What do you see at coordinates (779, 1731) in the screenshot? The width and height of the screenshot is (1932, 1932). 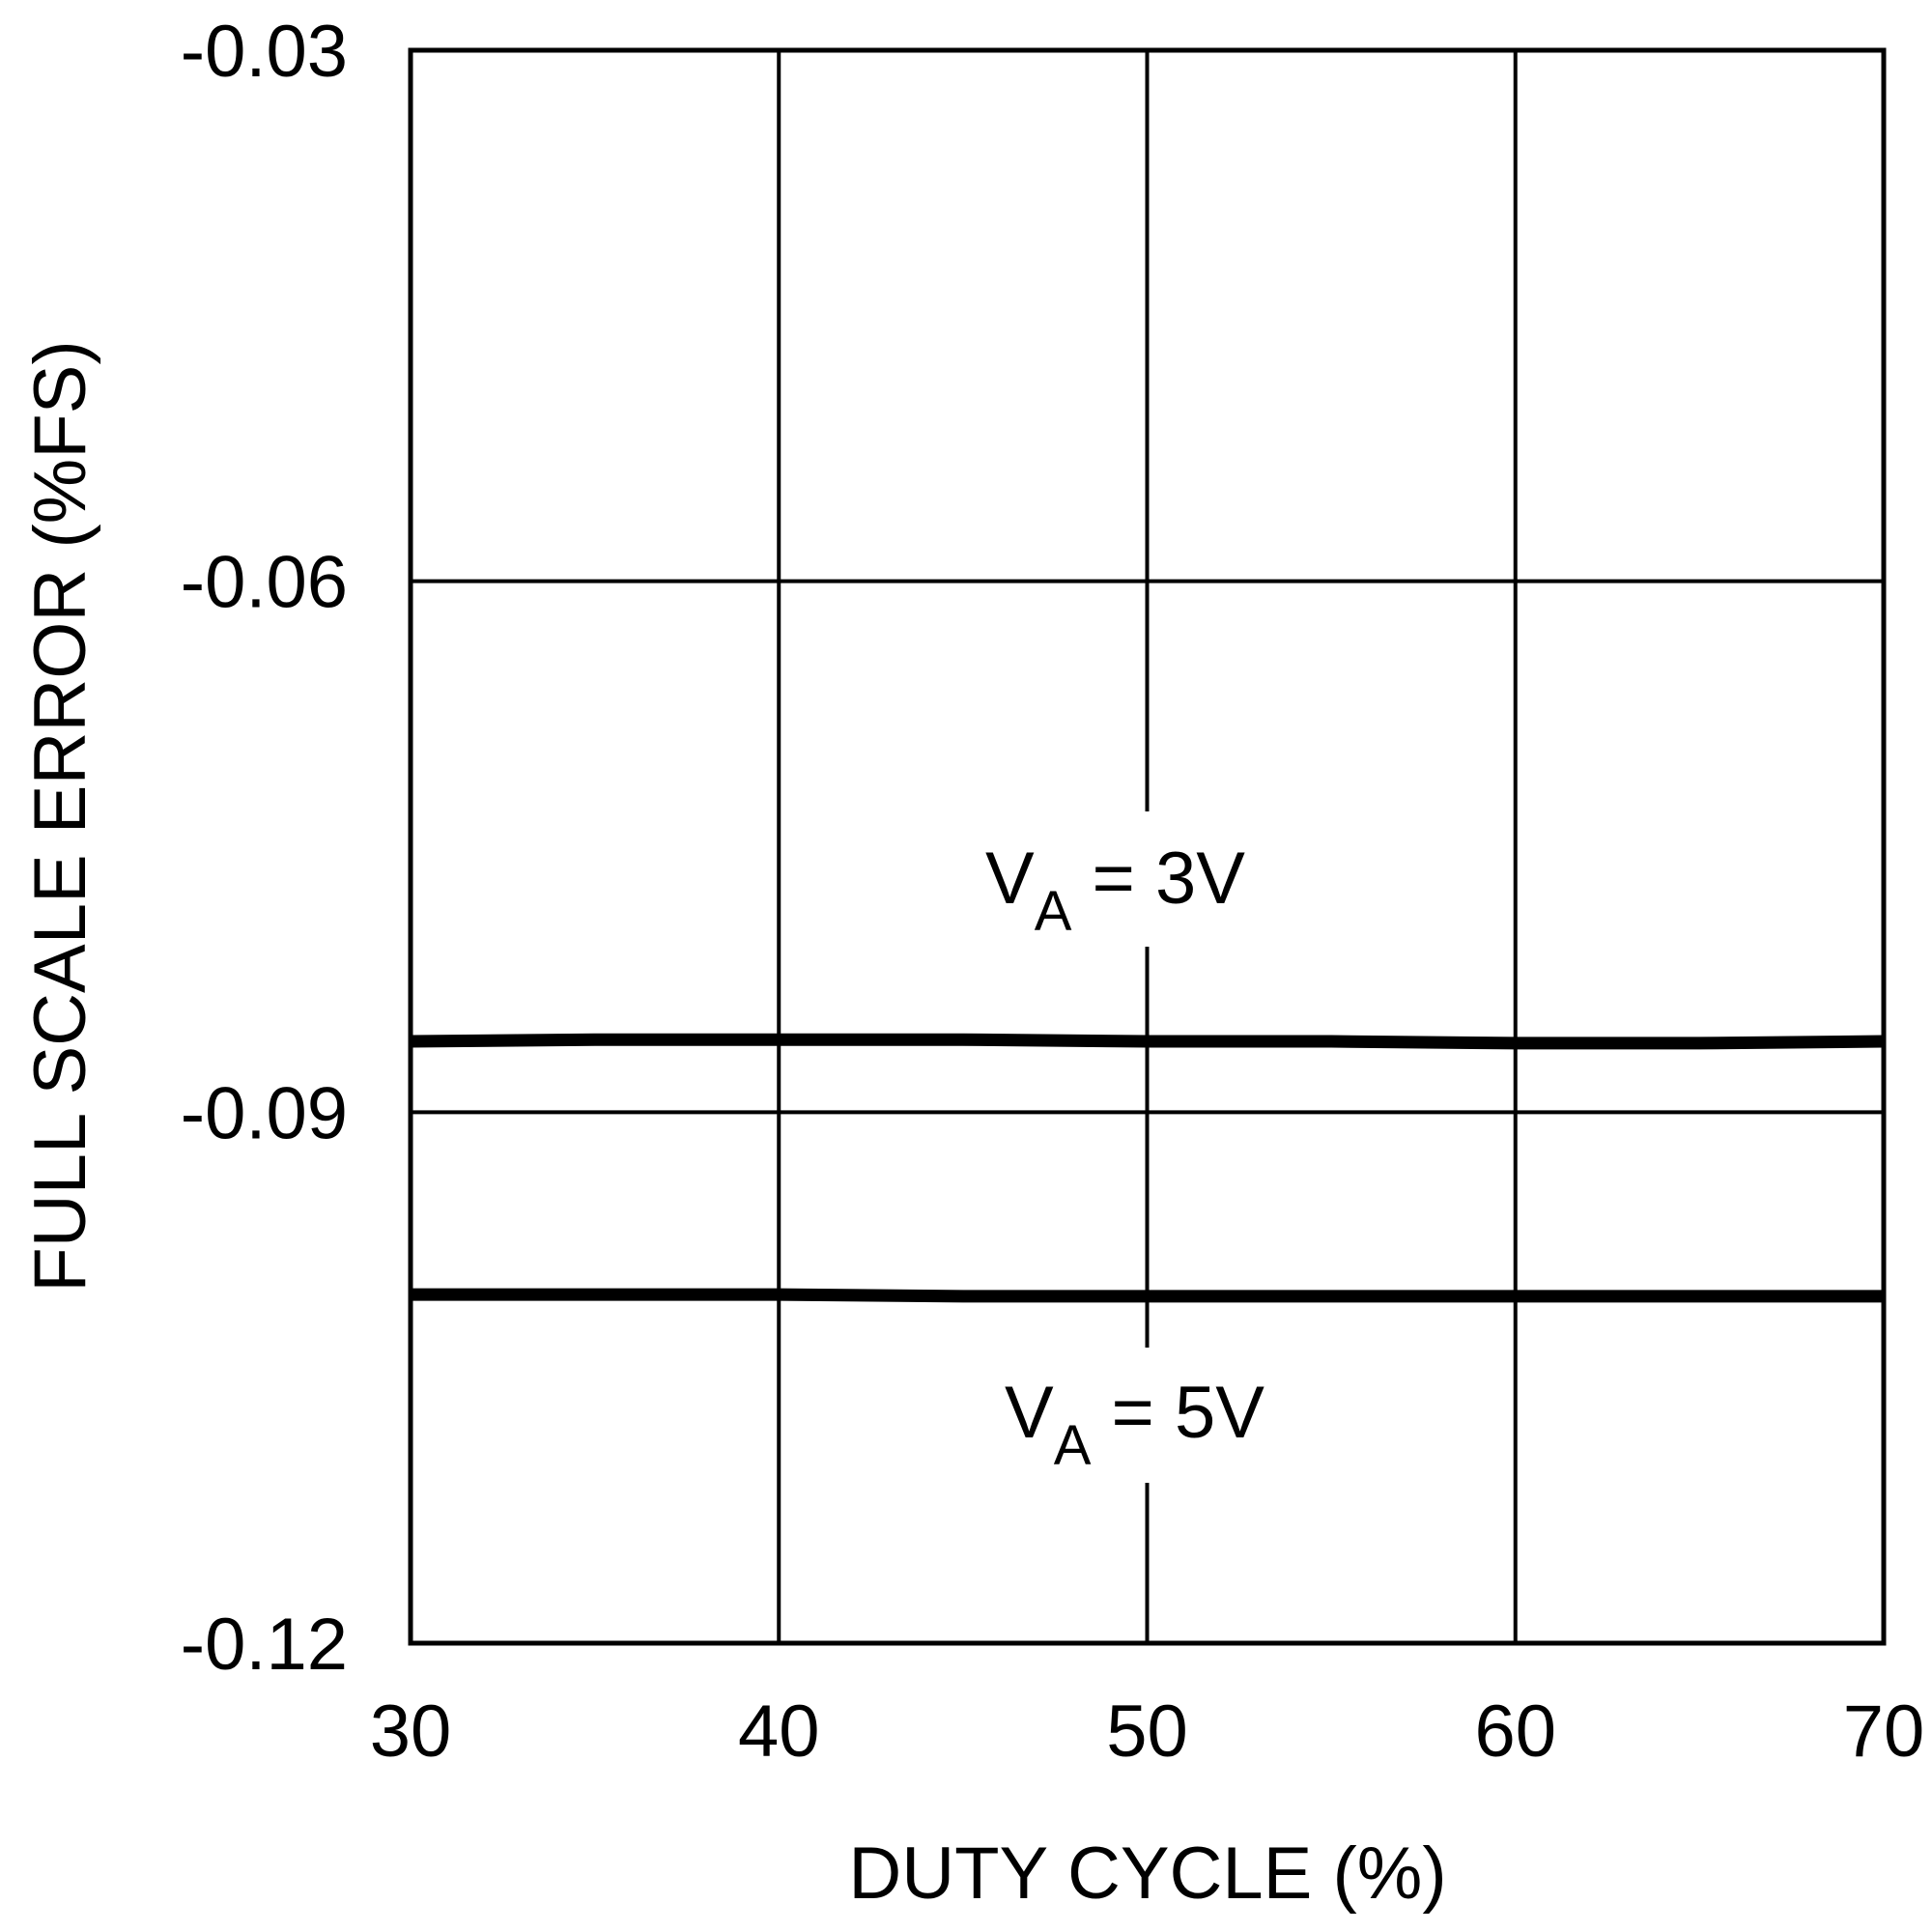 I see `x-tick-label-1: 40` at bounding box center [779, 1731].